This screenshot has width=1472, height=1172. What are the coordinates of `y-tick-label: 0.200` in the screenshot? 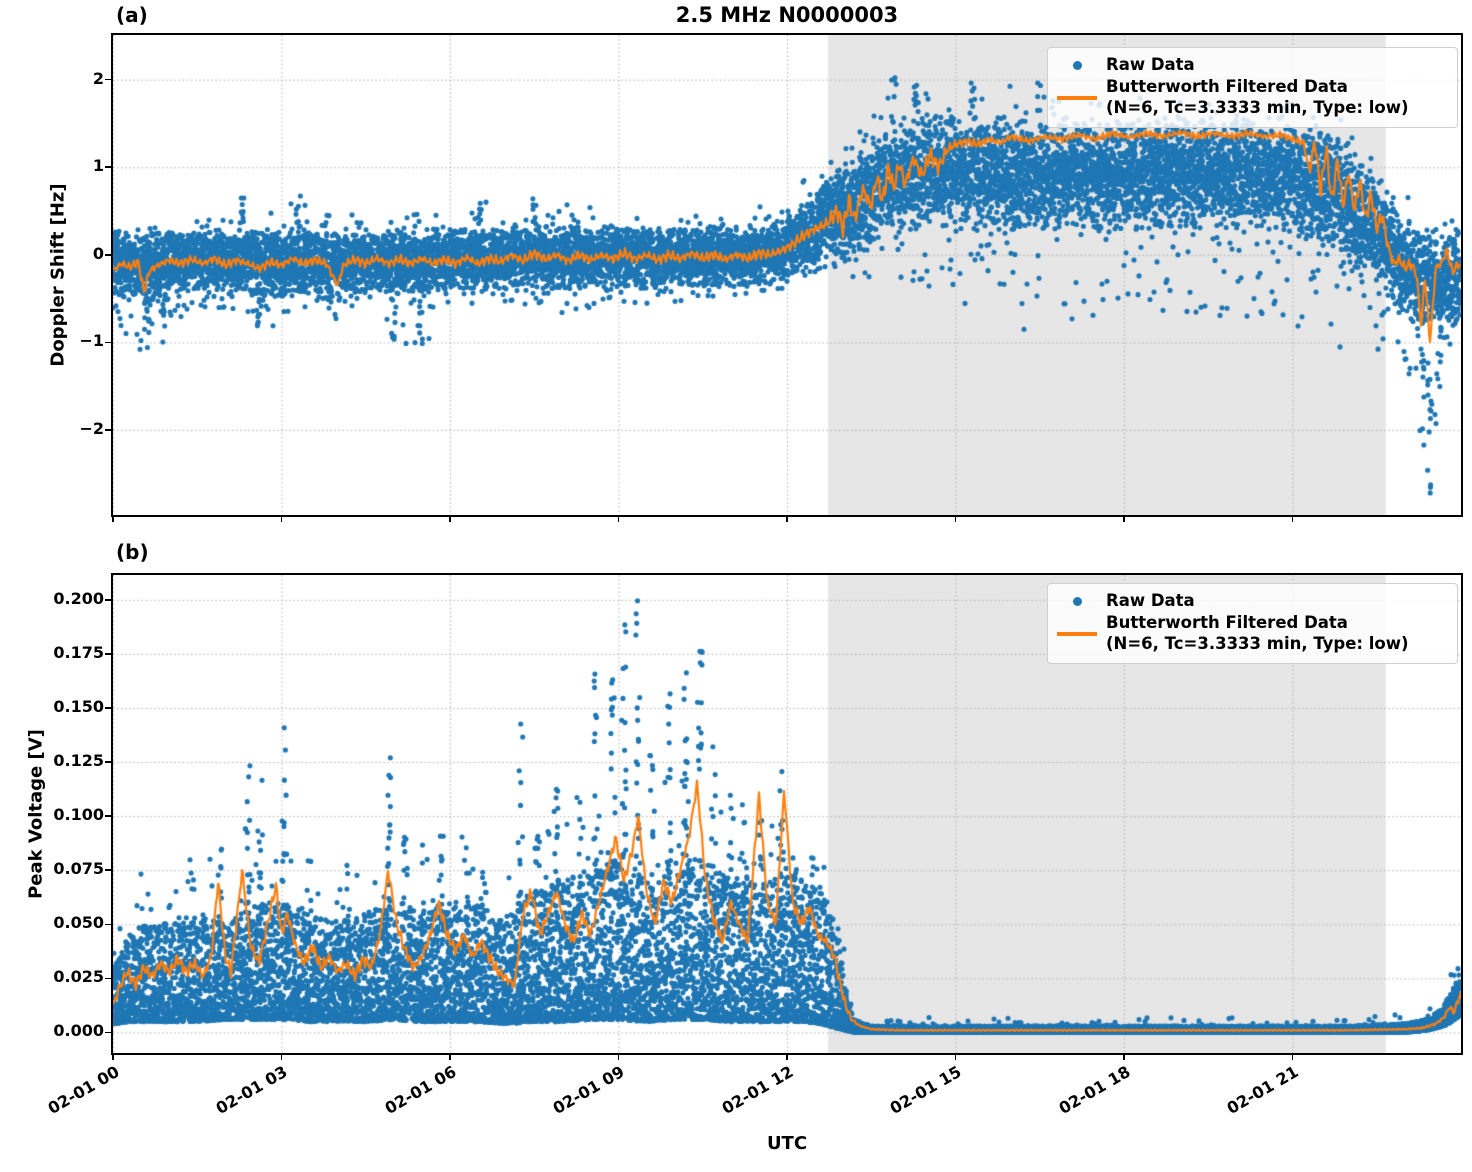 It's located at (78, 598).